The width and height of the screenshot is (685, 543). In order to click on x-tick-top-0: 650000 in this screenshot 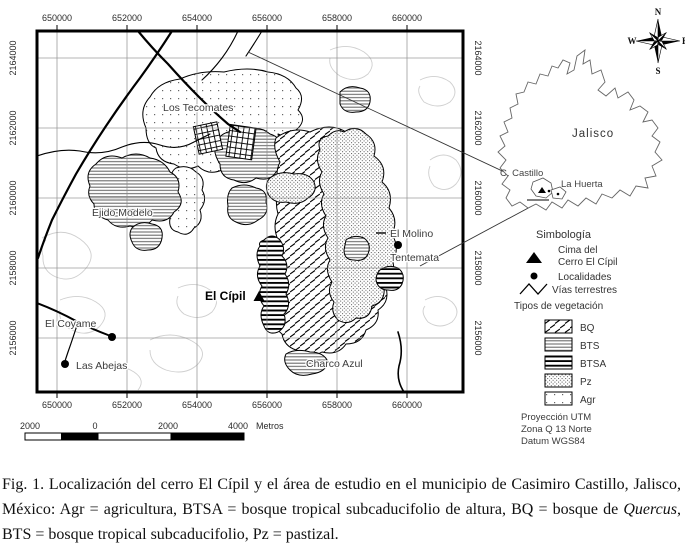, I will do `click(57, 18)`.